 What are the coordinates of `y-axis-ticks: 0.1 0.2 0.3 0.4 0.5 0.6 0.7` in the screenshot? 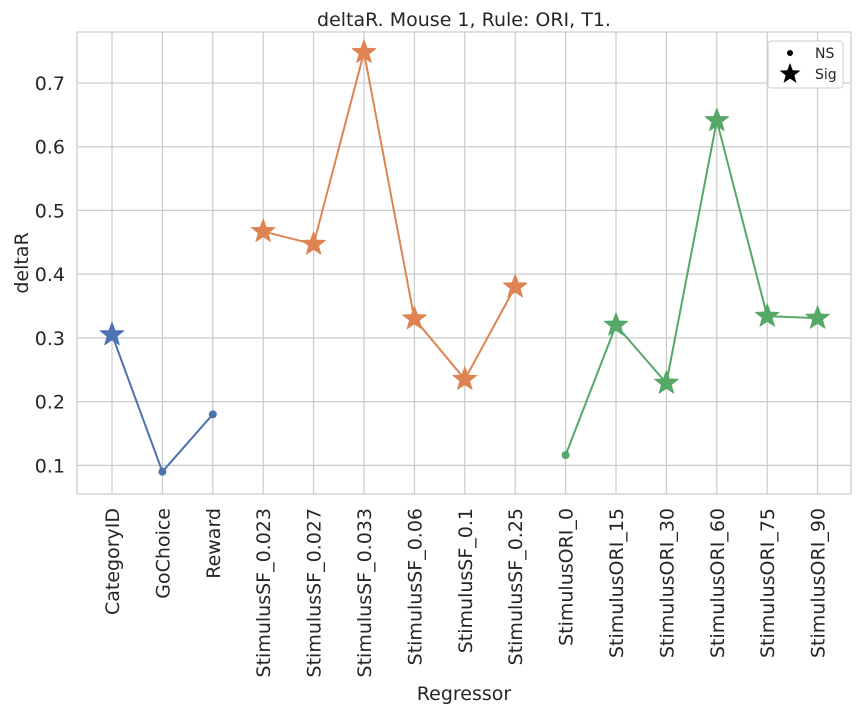 It's located at (50, 275).